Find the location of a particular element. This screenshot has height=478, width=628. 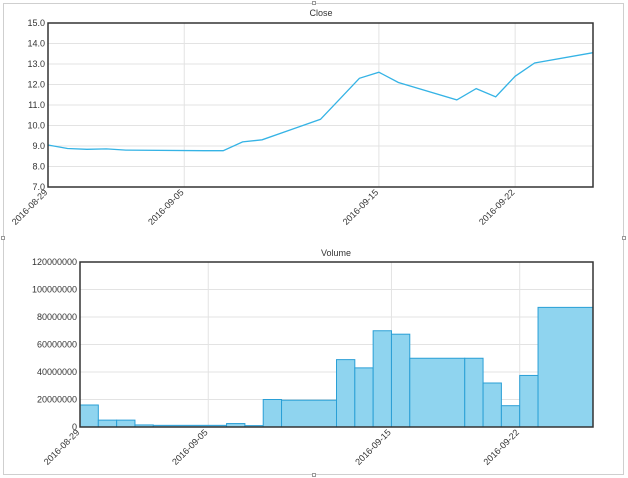

y-tick-label: 60000000 is located at coordinates (57, 345).